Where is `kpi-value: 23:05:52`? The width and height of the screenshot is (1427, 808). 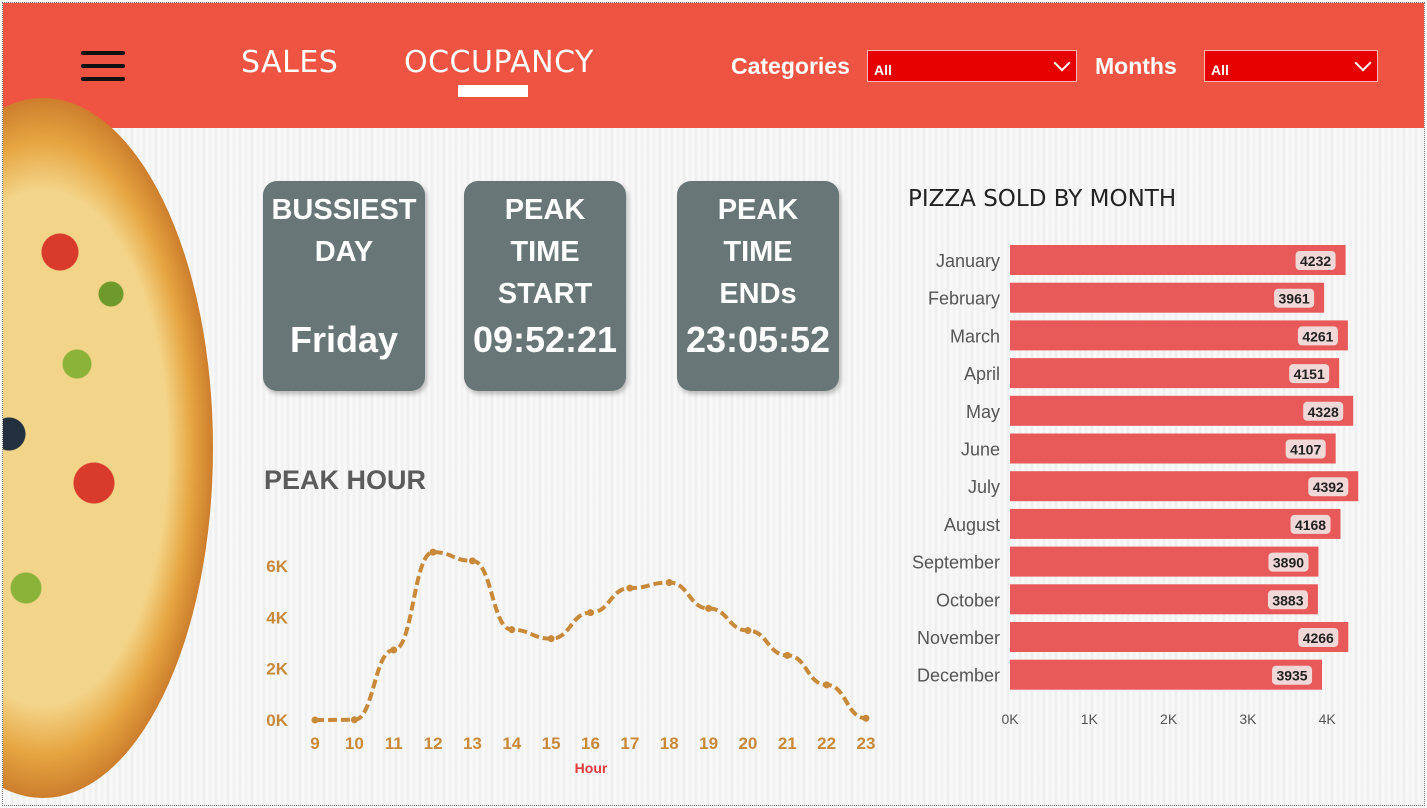 kpi-value: 23:05:52 is located at coordinates (758, 339).